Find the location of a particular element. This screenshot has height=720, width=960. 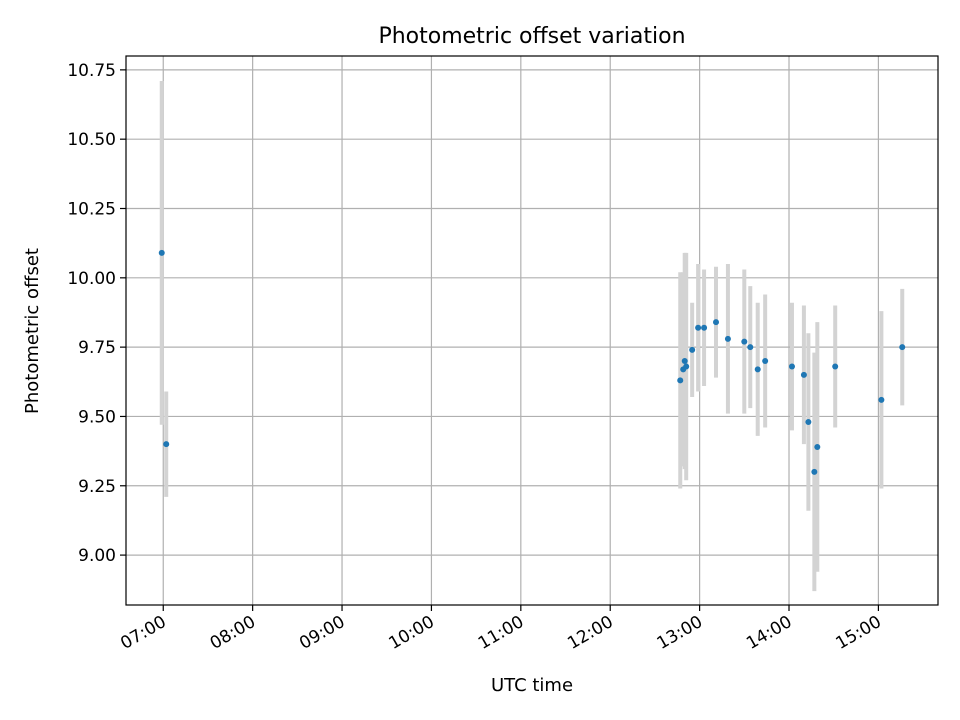

y-tick-label: 9.50 is located at coordinates (97, 417).